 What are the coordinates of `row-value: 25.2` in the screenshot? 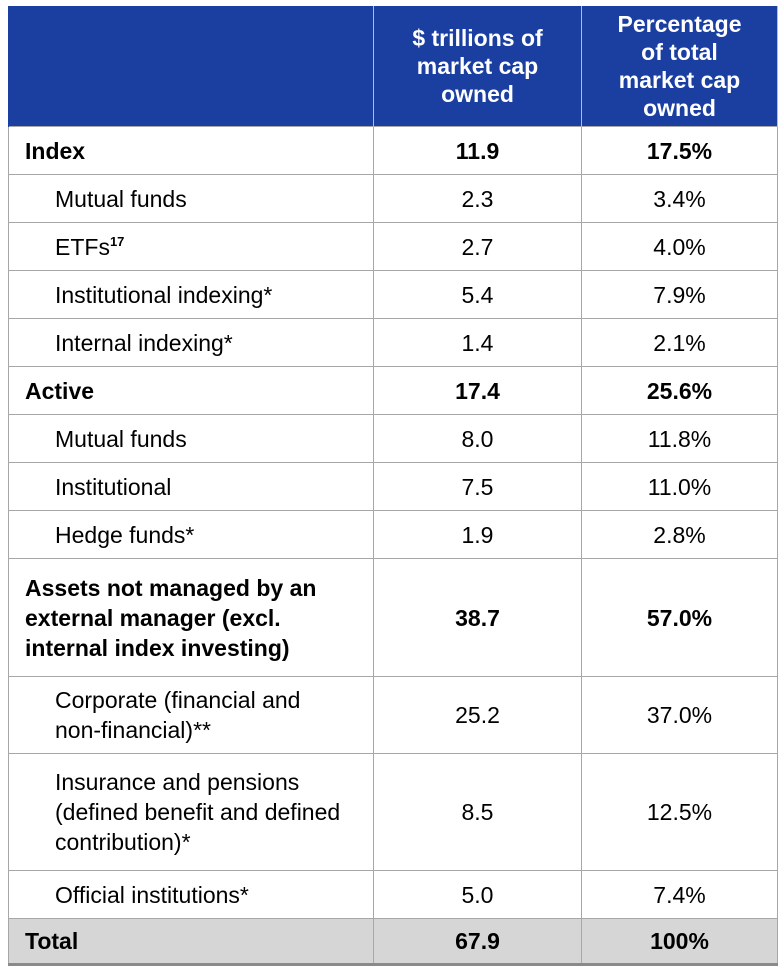 It's located at (477, 715).